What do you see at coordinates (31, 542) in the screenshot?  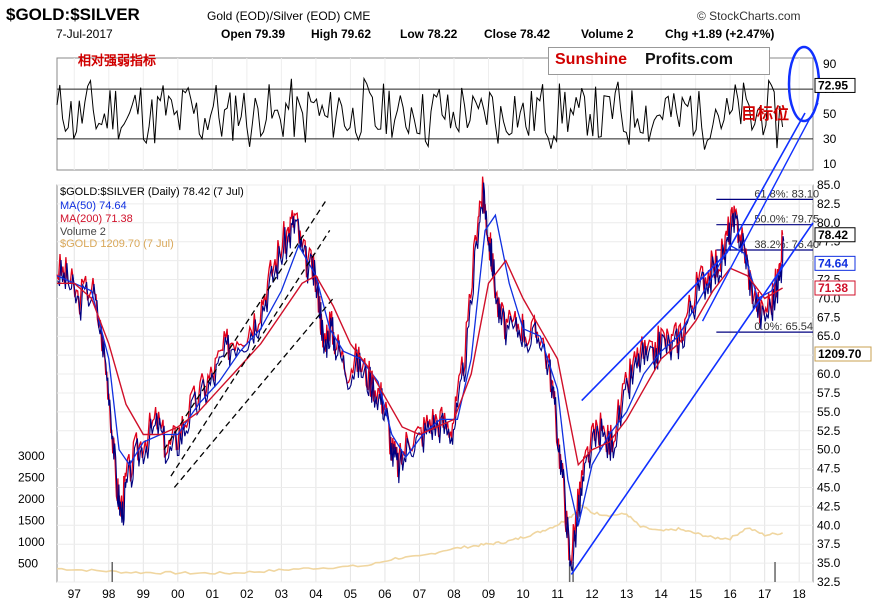 I see `gold-tick-label: 1000` at bounding box center [31, 542].